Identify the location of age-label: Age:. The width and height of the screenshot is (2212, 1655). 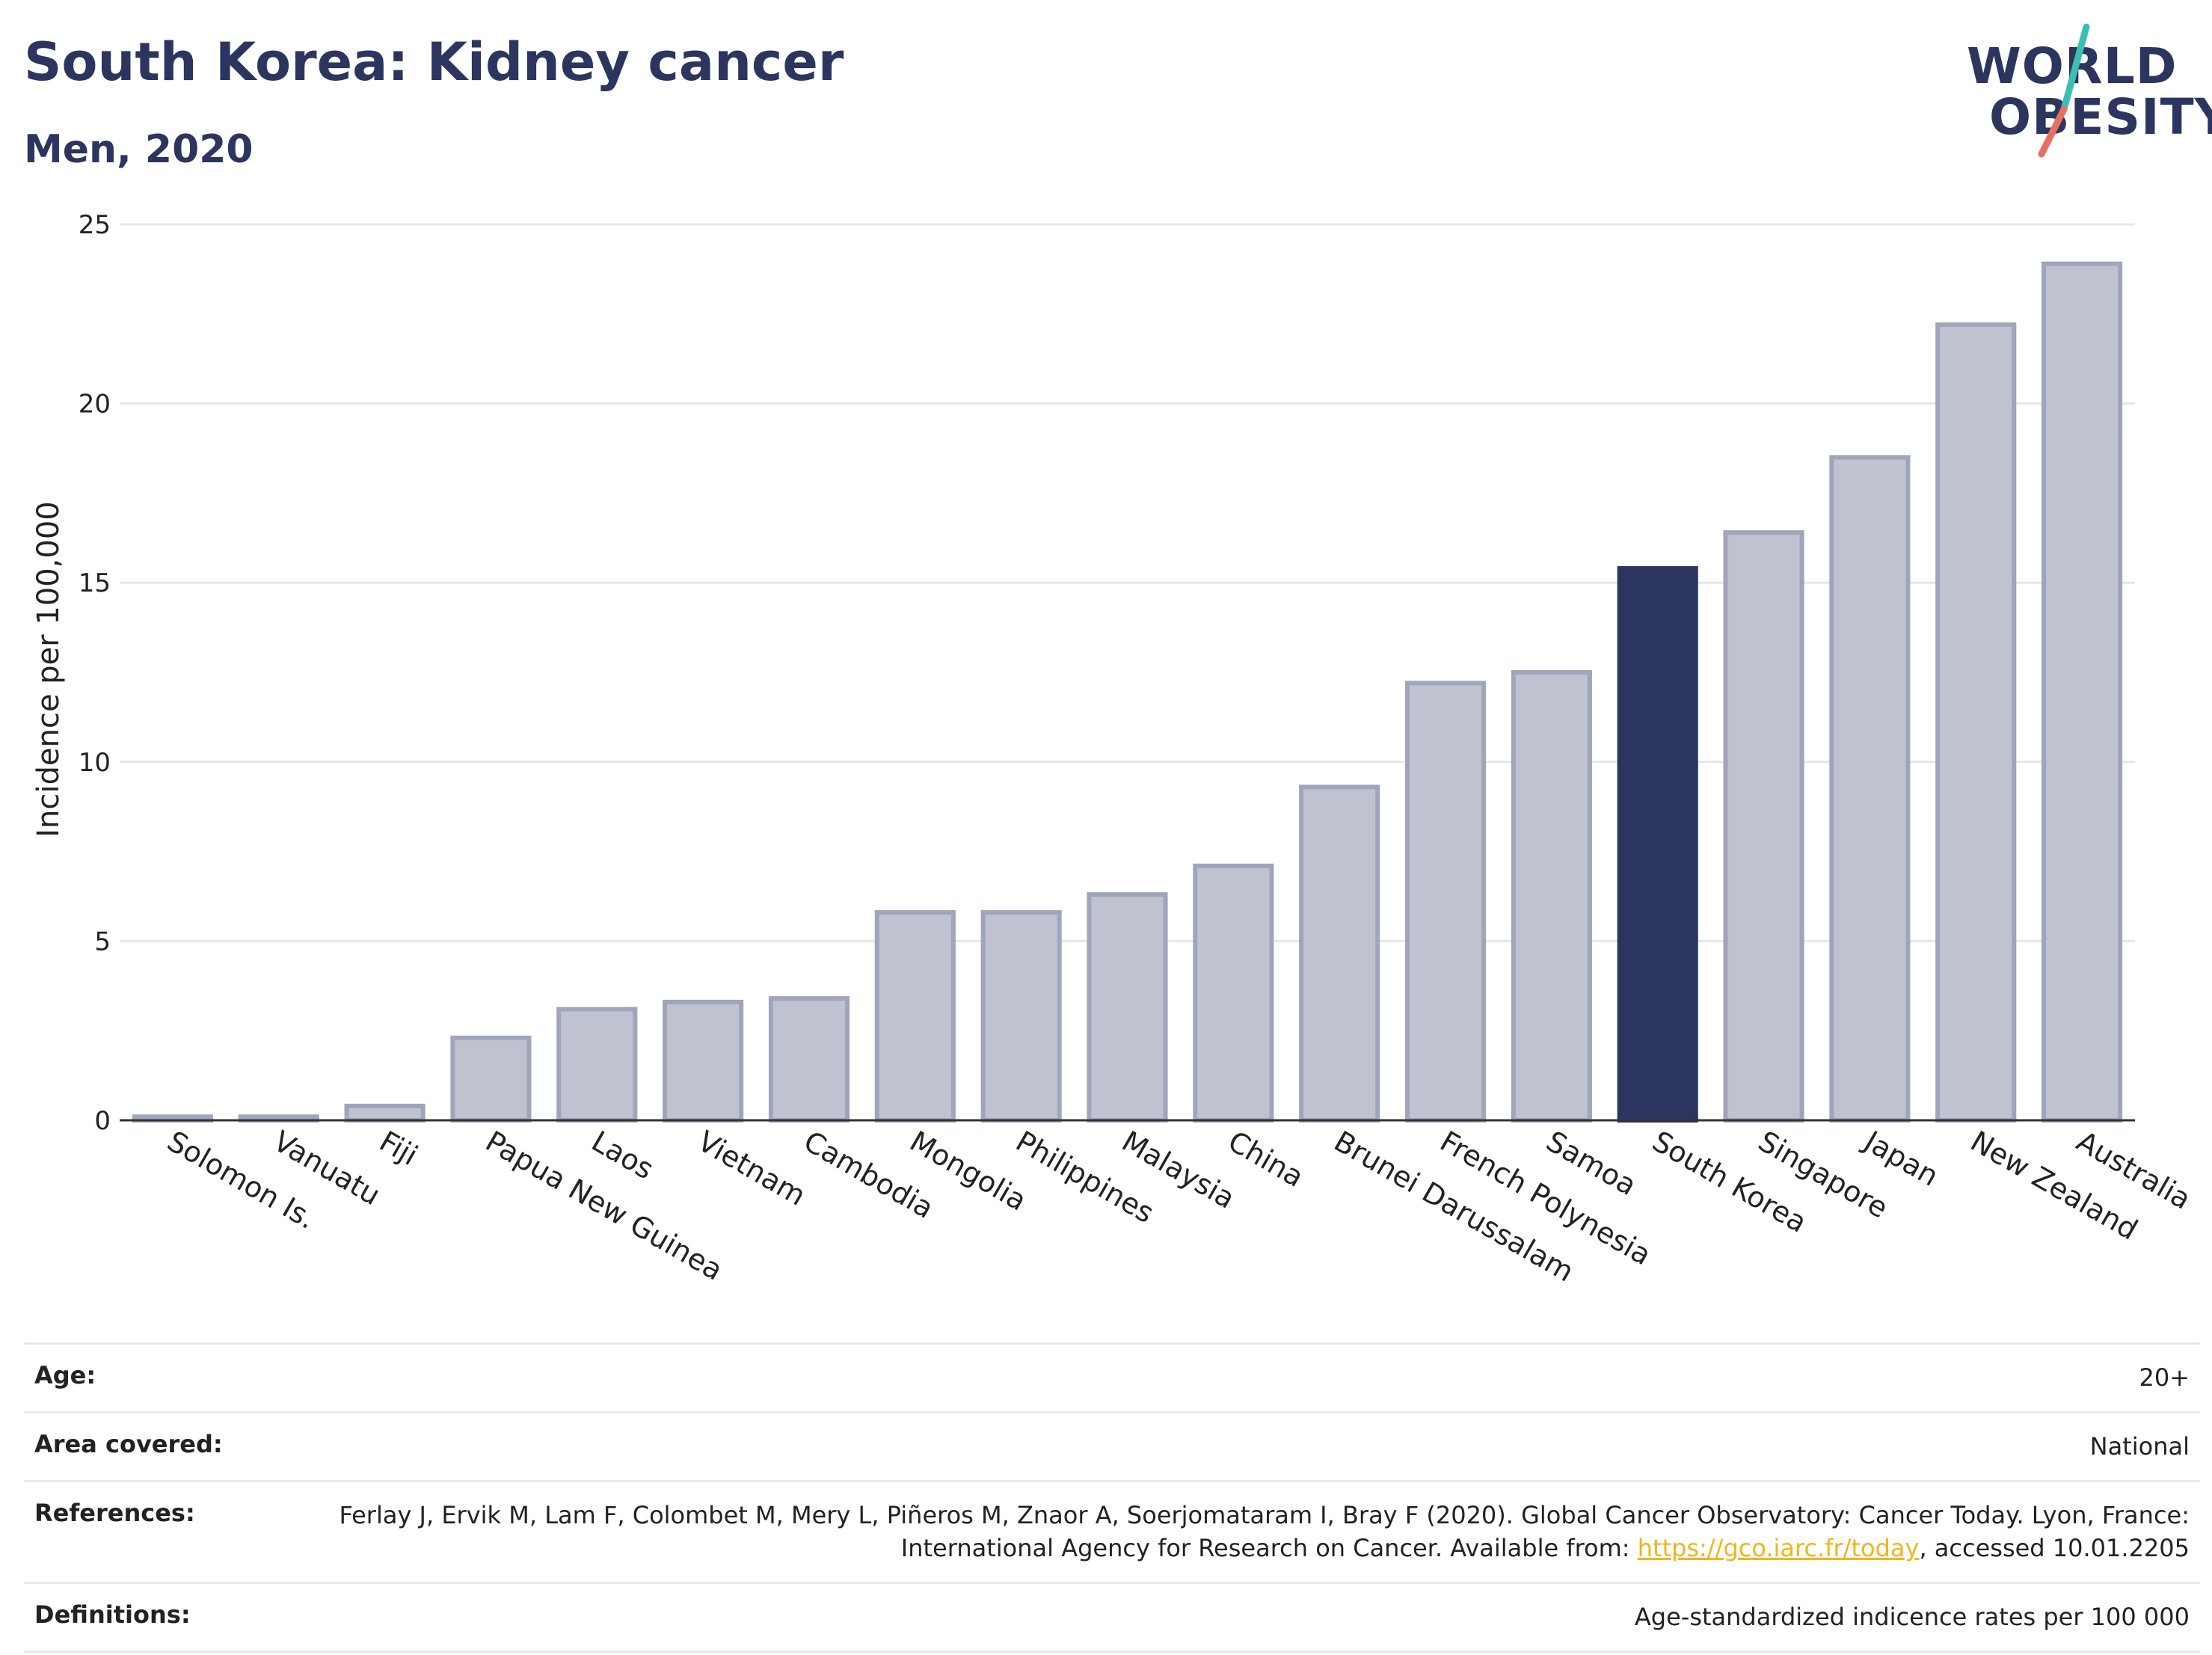
(169, 1377).